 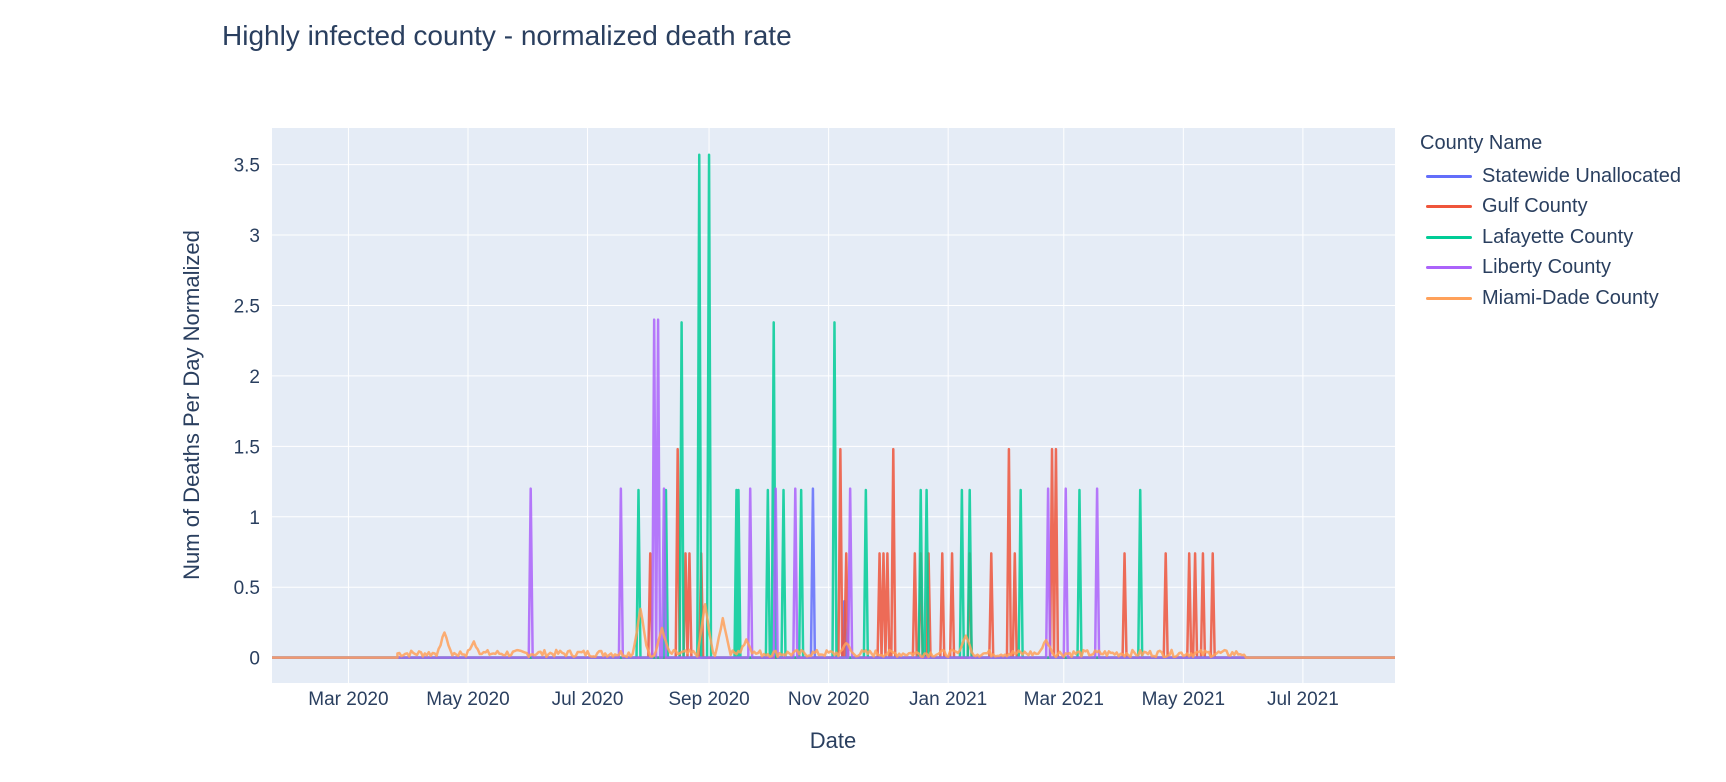 I want to click on legend-label: Statewide Unallocated, so click(x=1582, y=175).